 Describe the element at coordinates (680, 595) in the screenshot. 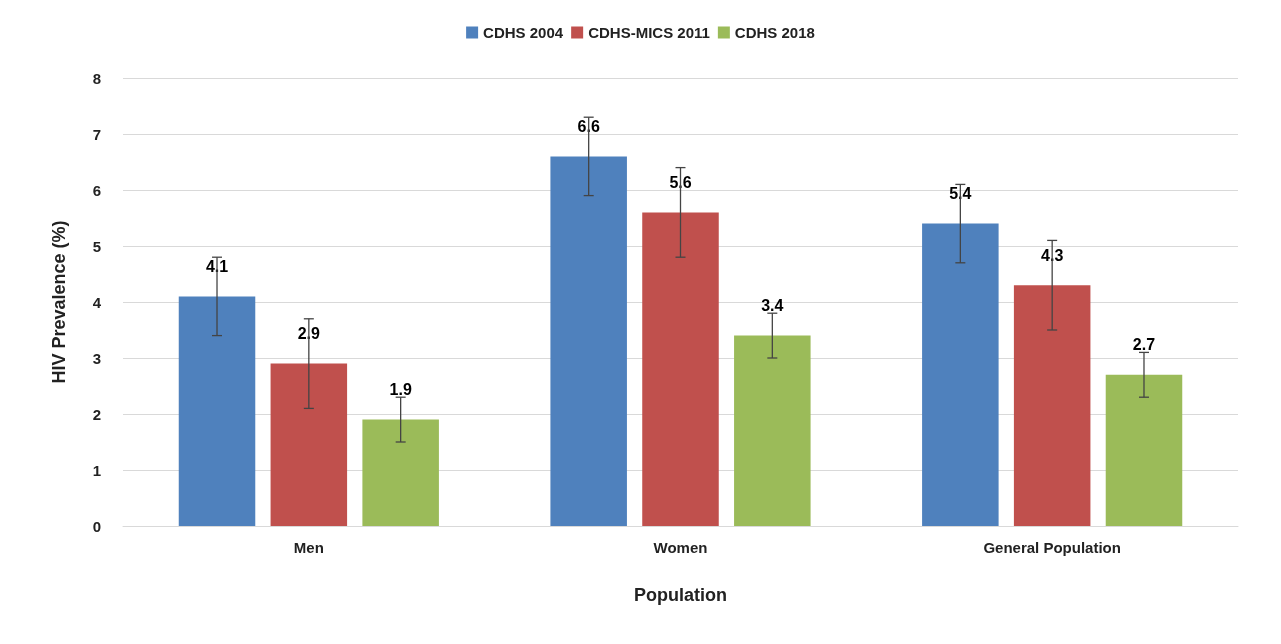

I see `x-axis-title: Population` at that location.